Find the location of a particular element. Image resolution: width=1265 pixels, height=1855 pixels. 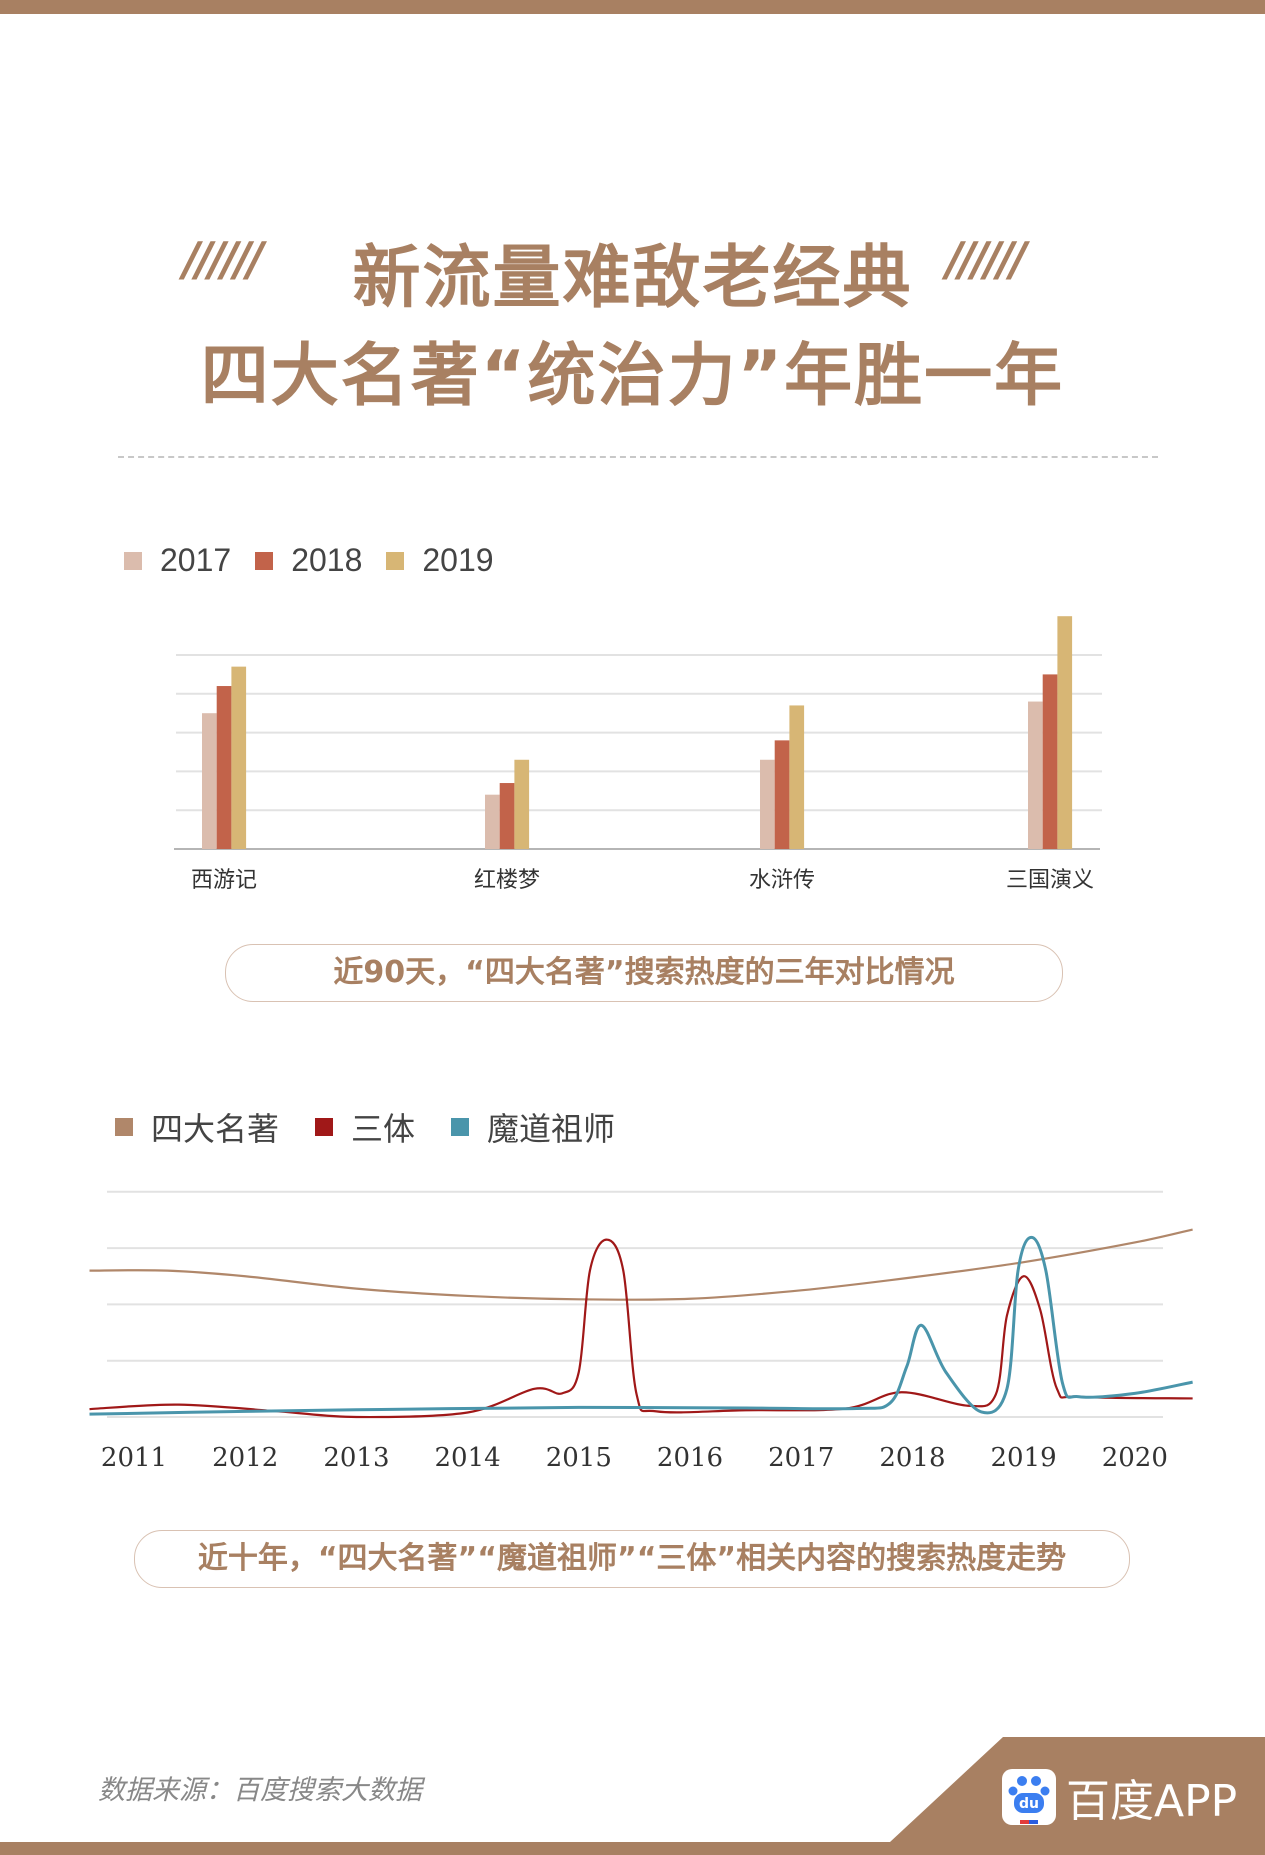

legend-label: 三体 is located at coordinates (383, 1129).